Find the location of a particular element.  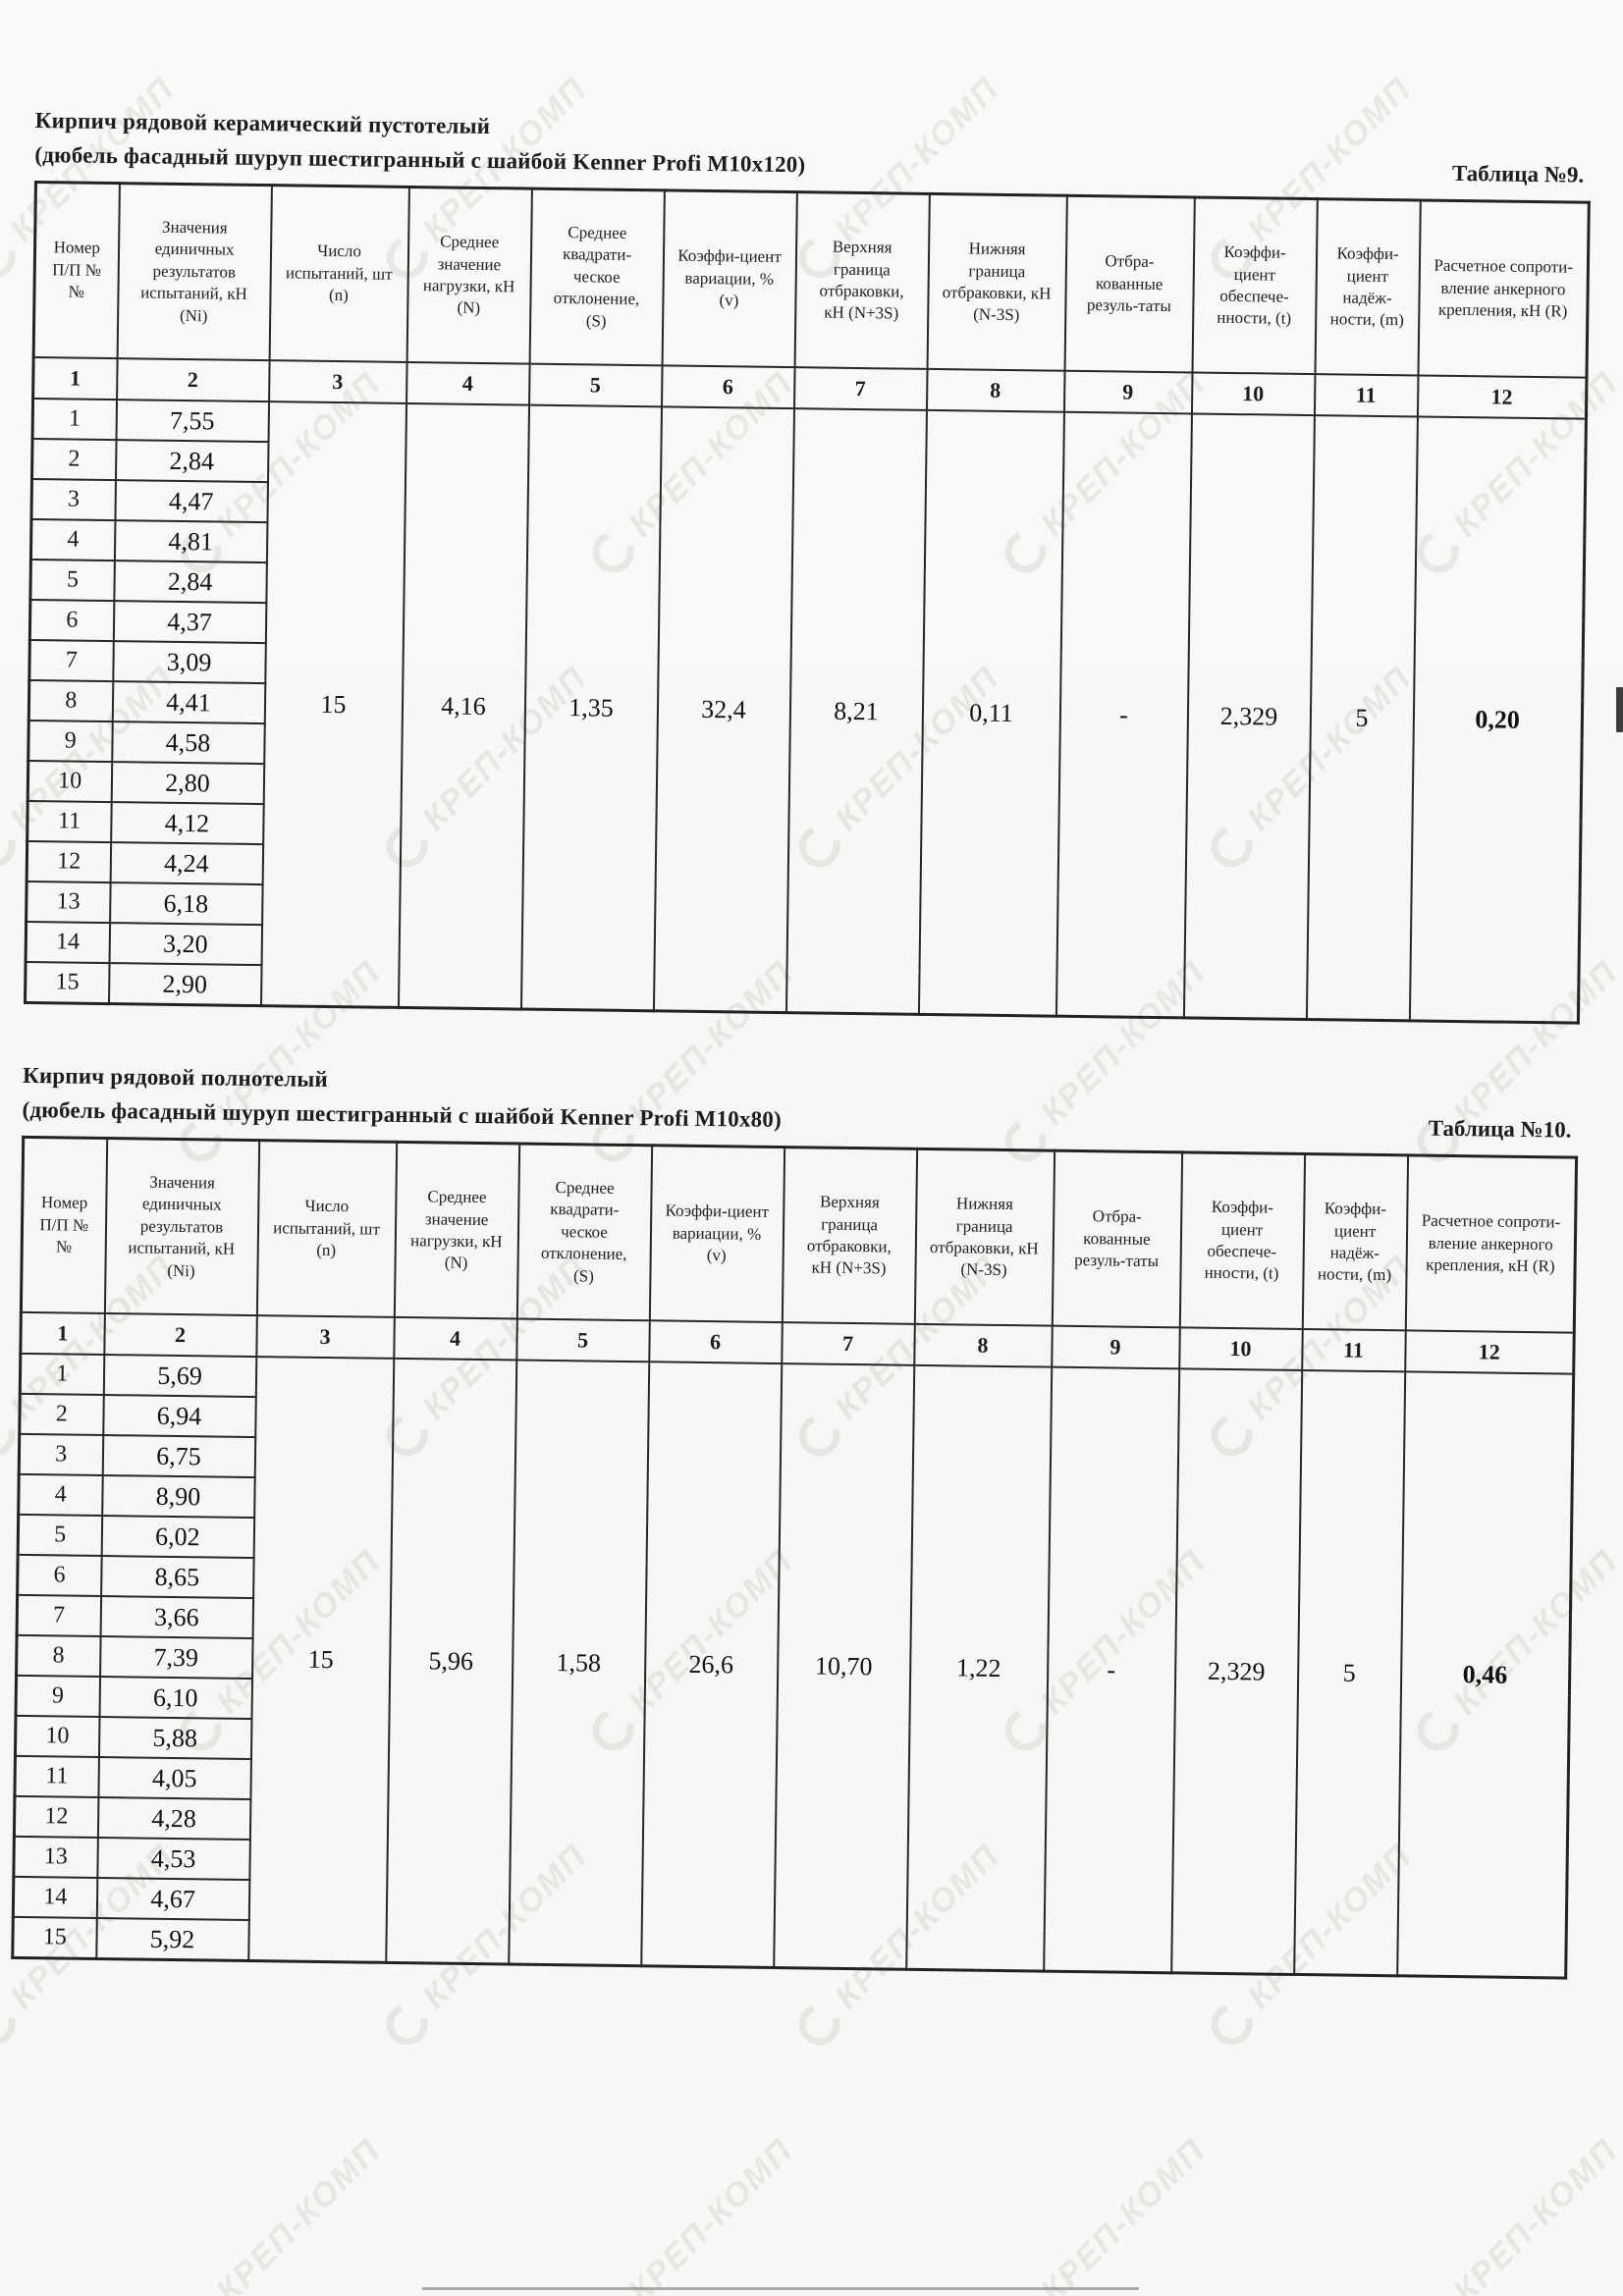

design-resistance-cell: 0,20 is located at coordinates (1498, 720).